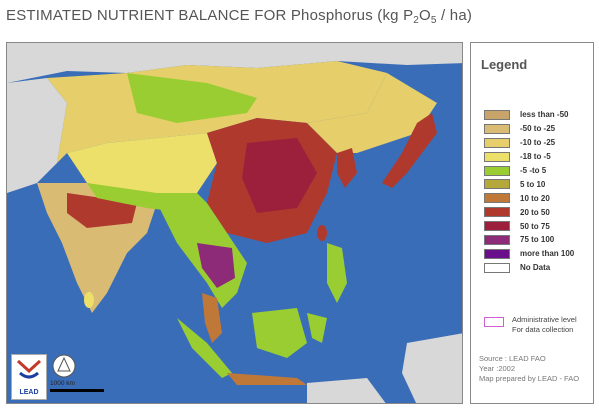 Image resolution: width=599 pixels, height=411 pixels. I want to click on region-korea, so click(347, 168).